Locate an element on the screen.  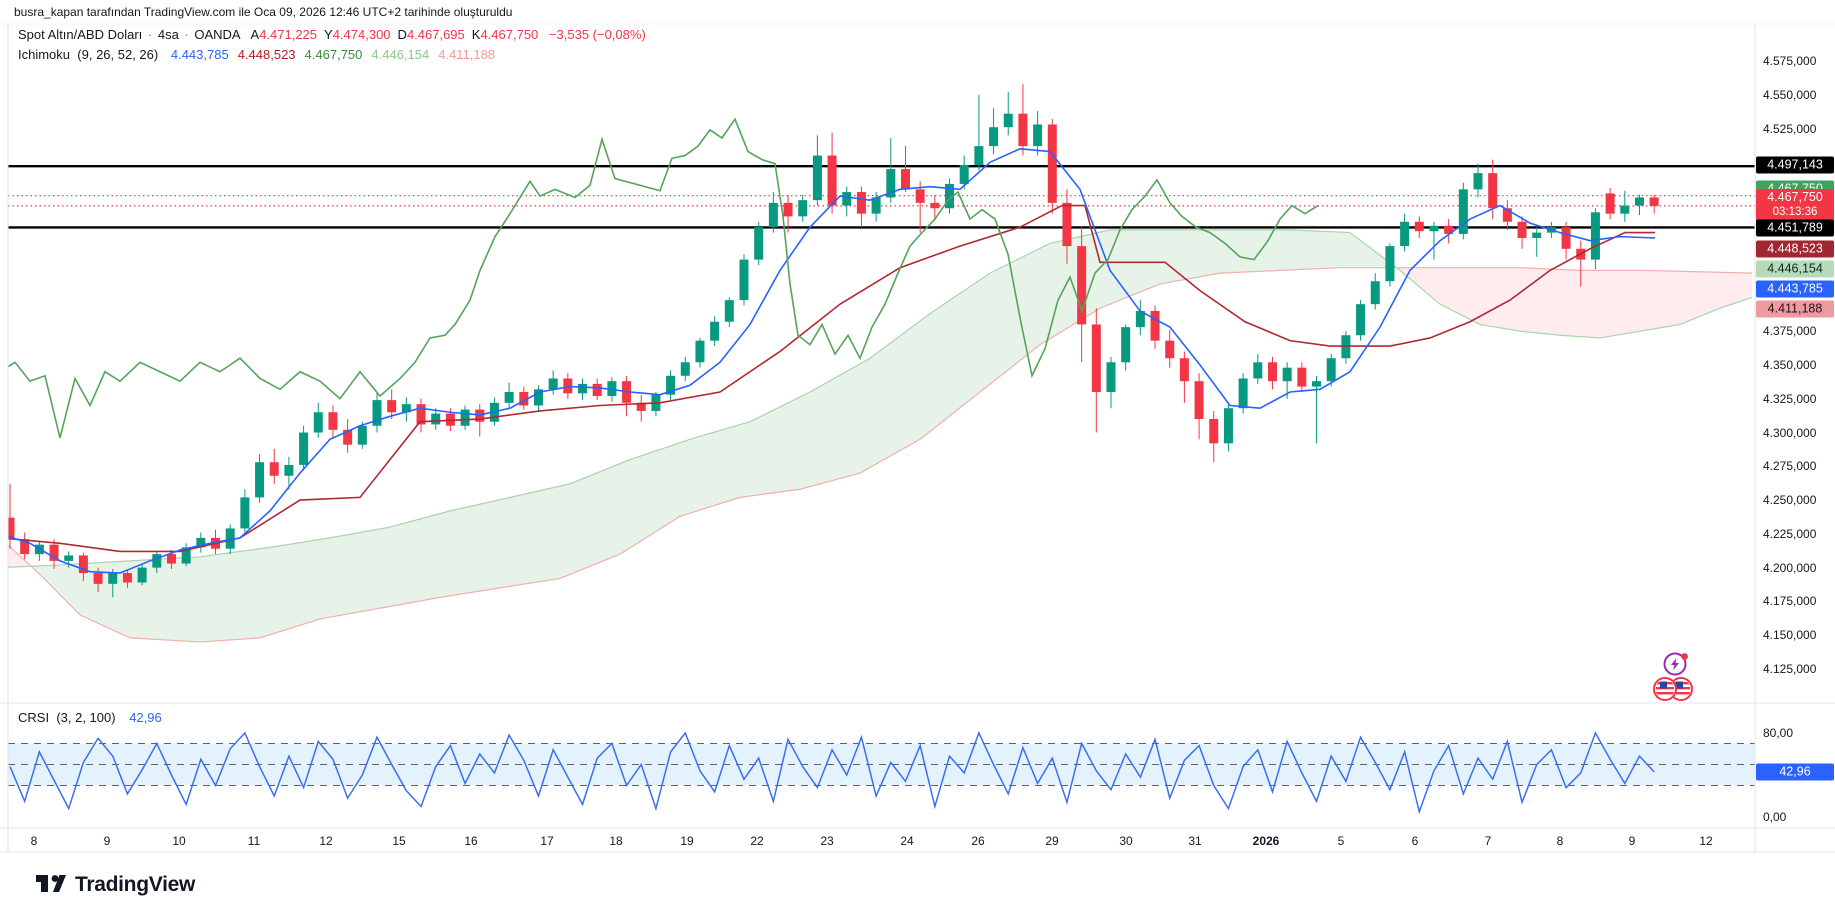
price-tick: 4.125,000 is located at coordinates (1790, 668).